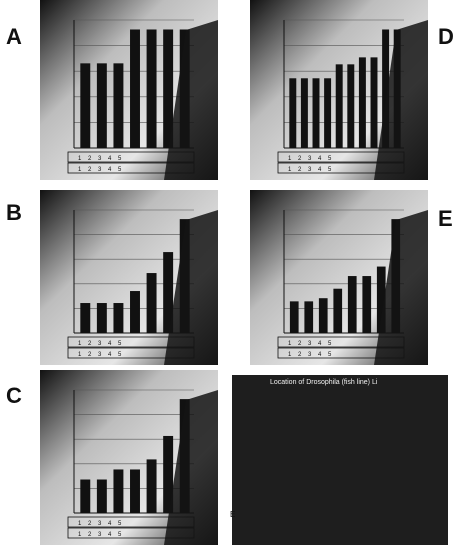 This screenshot has height=545, width=456. Describe the element at coordinates (129, 457) in the screenshot. I see `chart-svg-c: 1 2 3 4 5 1 2 3 4 5` at that location.